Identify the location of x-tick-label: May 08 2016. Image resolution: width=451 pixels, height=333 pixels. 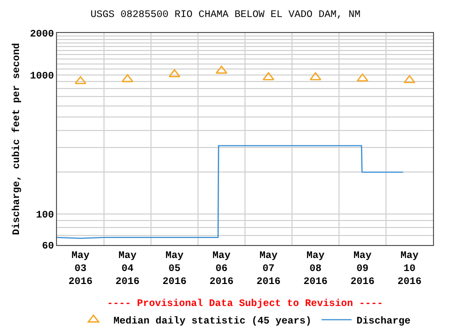
(315, 269).